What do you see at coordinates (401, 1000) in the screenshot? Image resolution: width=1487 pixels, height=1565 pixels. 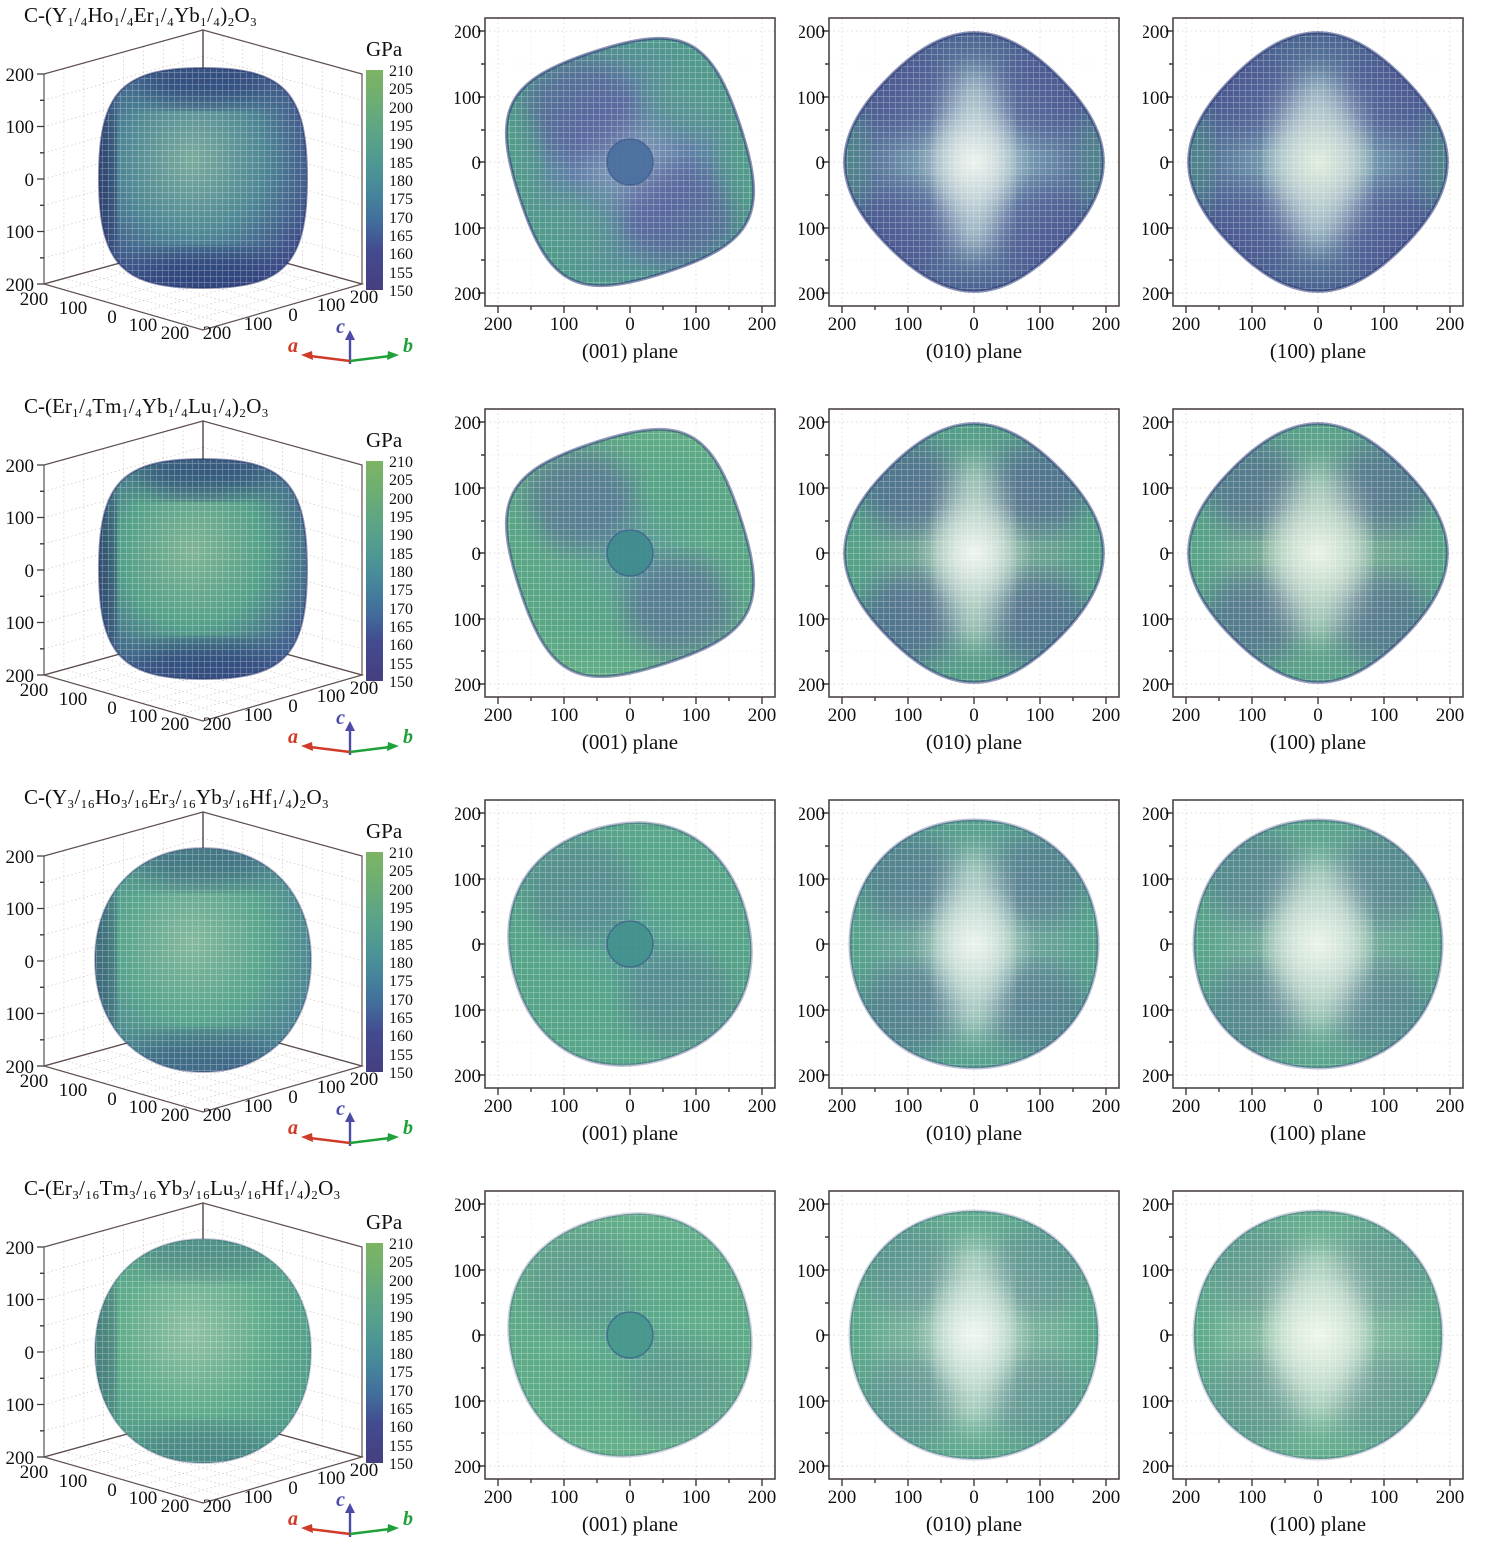 I see `tick-label: 170` at bounding box center [401, 1000].